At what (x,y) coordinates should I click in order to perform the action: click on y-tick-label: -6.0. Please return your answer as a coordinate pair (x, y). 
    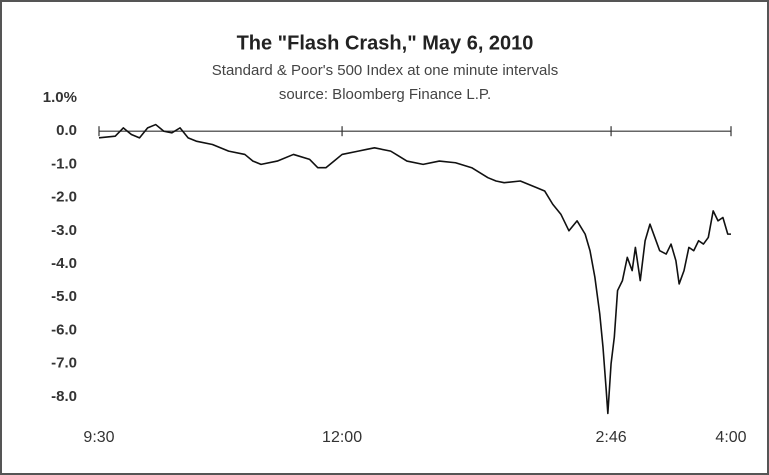
    Looking at the image, I should click on (64, 329).